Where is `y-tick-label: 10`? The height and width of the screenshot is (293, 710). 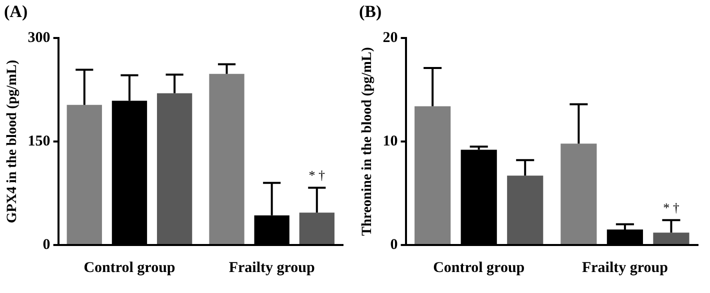 y-tick-label: 10 is located at coordinates (390, 141).